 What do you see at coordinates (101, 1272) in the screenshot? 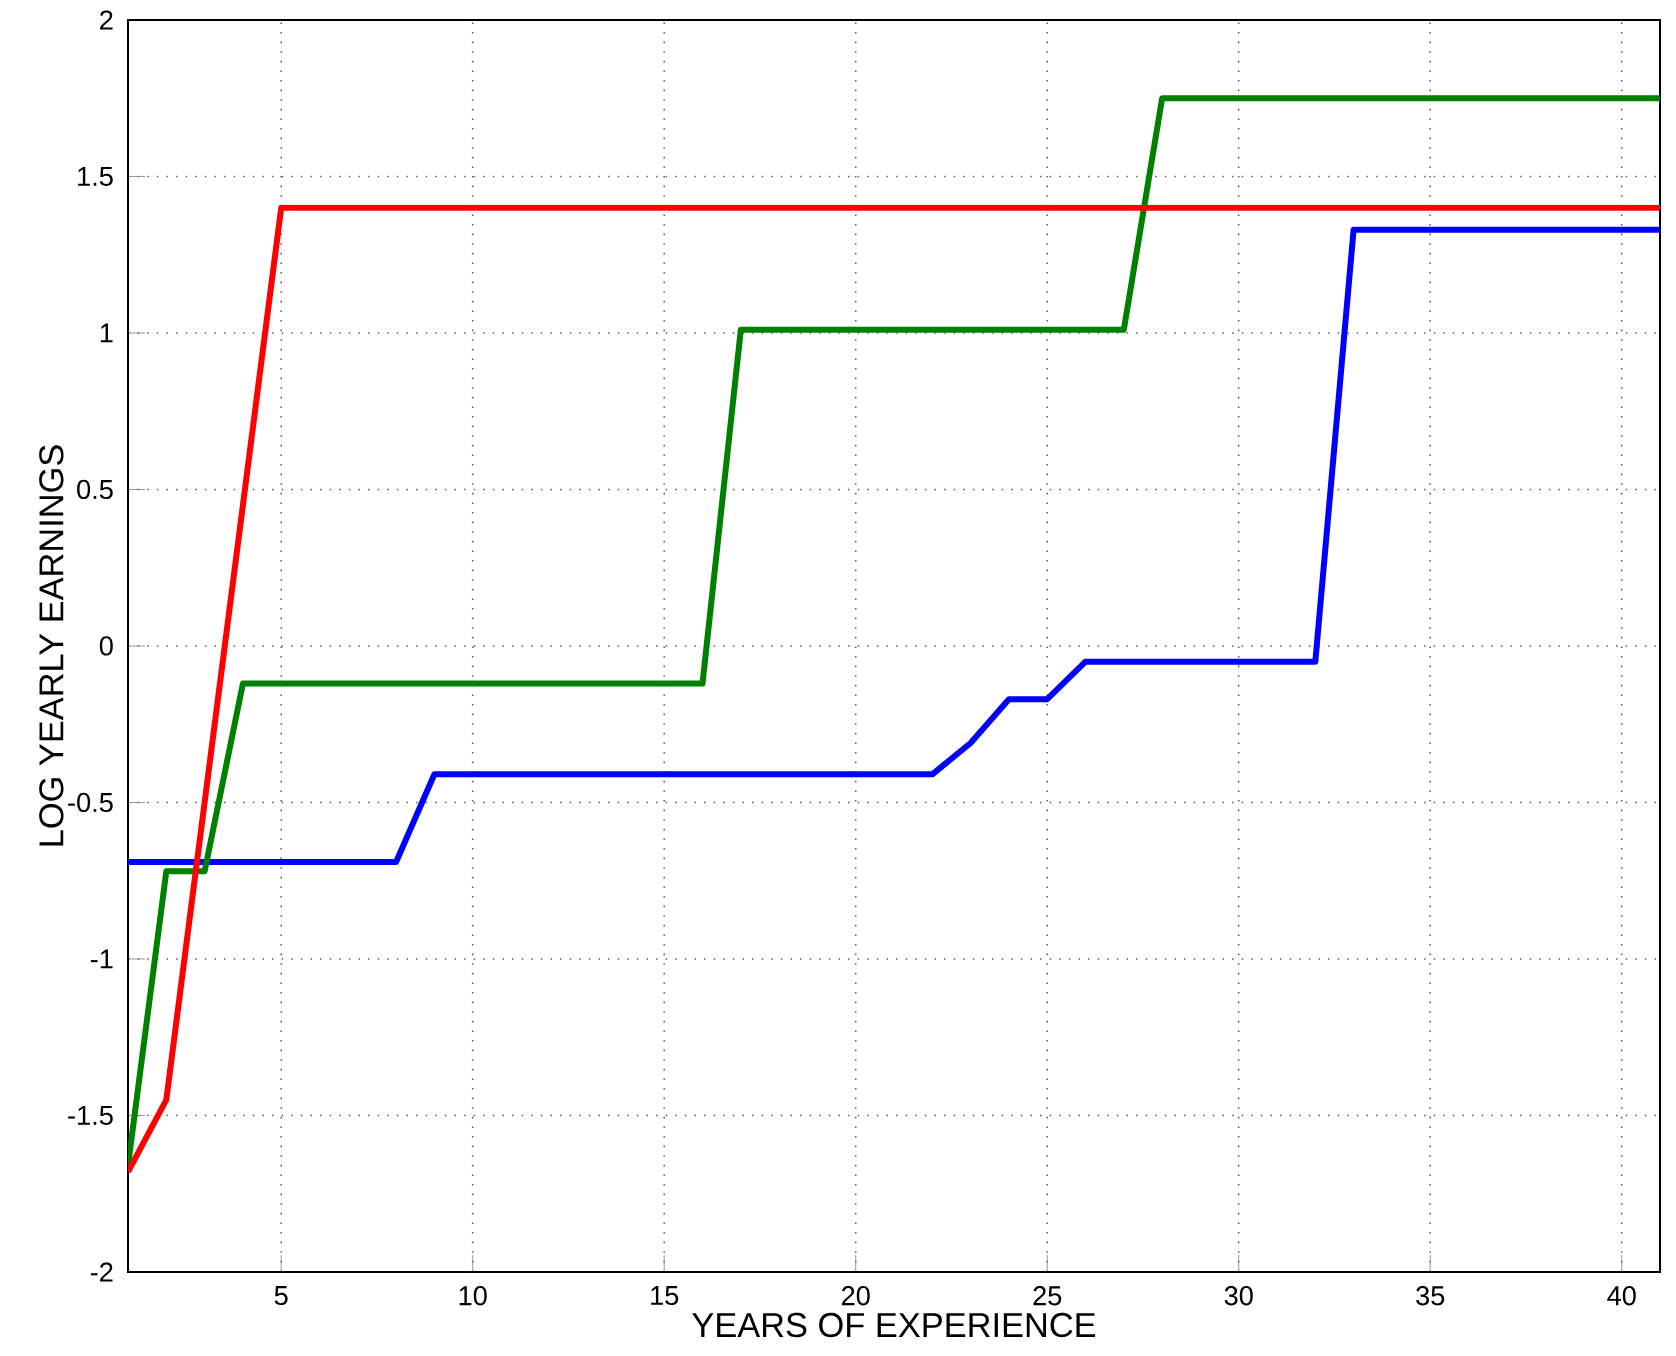
I see `y-tick-label: -2` at bounding box center [101, 1272].